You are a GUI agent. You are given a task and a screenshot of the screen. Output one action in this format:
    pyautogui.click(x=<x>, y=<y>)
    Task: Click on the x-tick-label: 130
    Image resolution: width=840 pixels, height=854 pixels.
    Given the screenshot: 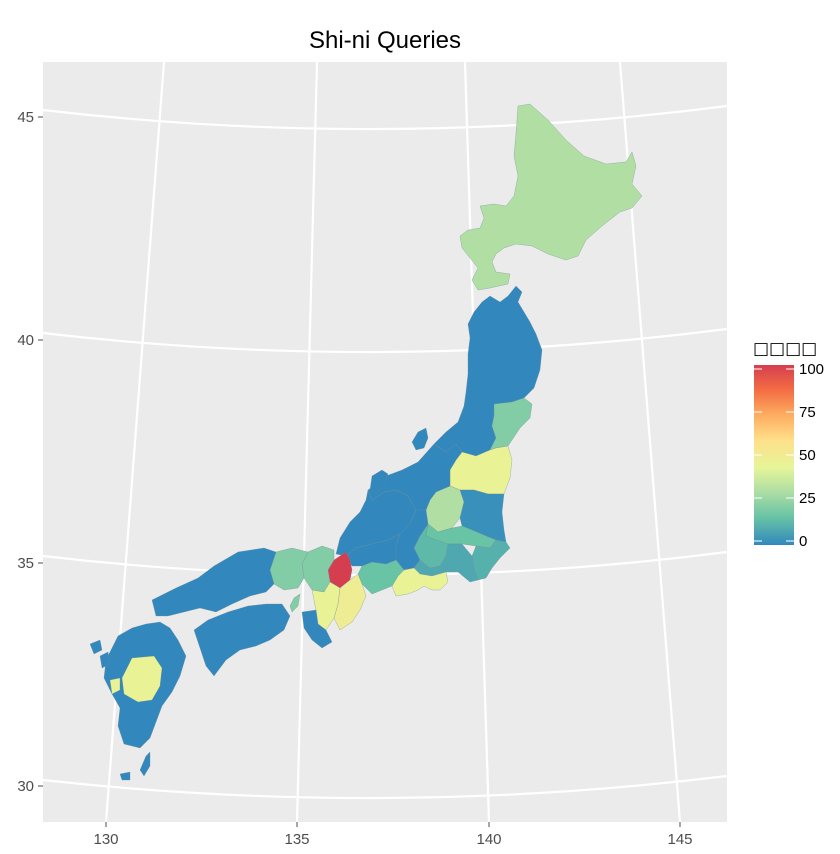 What is the action you would take?
    pyautogui.click(x=105, y=839)
    